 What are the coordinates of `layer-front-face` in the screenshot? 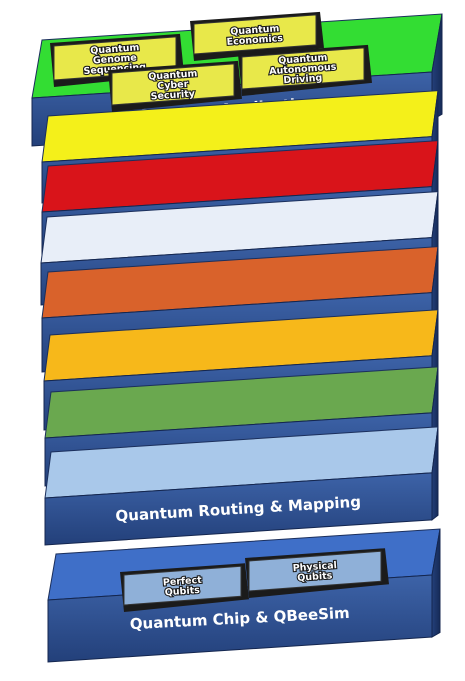 It's located at (238, 509).